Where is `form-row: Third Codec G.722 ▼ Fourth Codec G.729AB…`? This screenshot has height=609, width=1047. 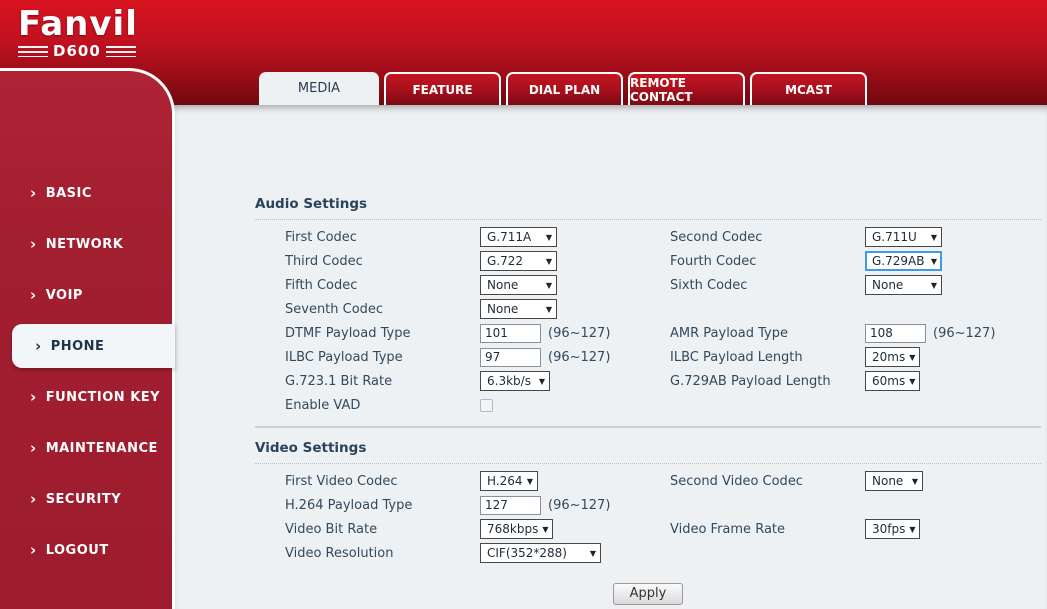 form-row: Third Codec G.722 ▼ Fourth Codec G.729AB… is located at coordinates (663, 261).